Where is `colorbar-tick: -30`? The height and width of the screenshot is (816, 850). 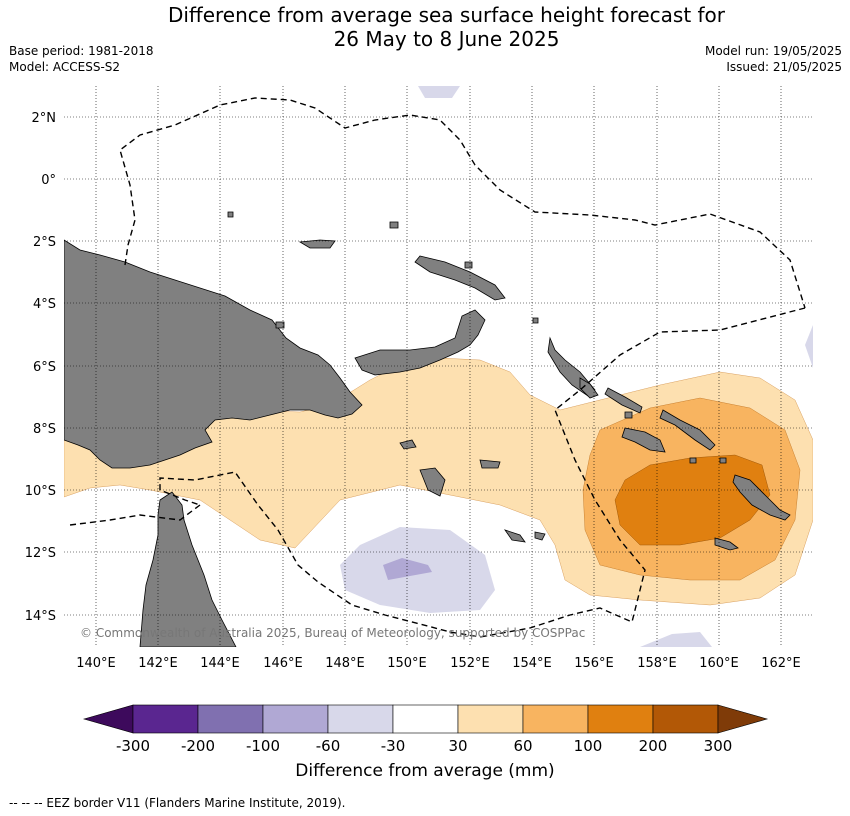
colorbar-tick: -30 is located at coordinates (393, 746).